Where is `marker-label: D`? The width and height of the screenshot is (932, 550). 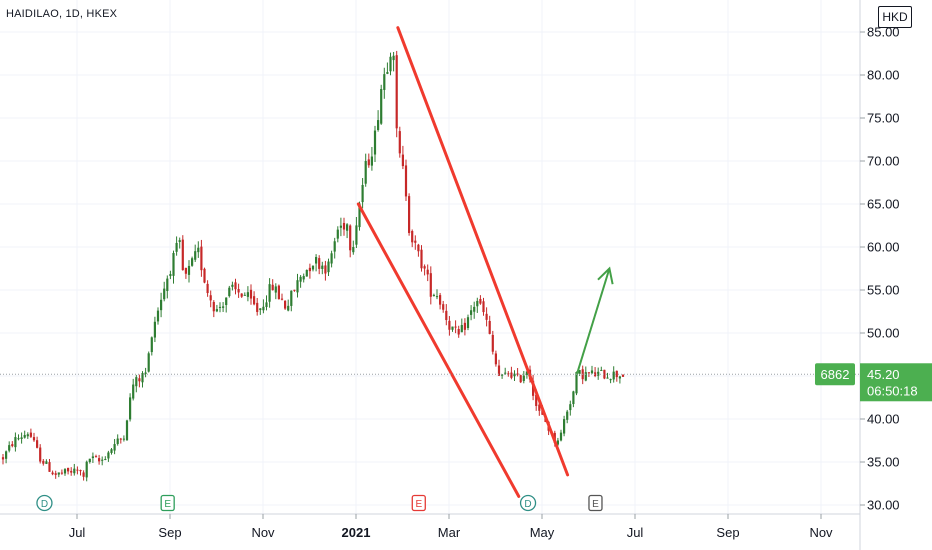
marker-label: D is located at coordinates (44, 504).